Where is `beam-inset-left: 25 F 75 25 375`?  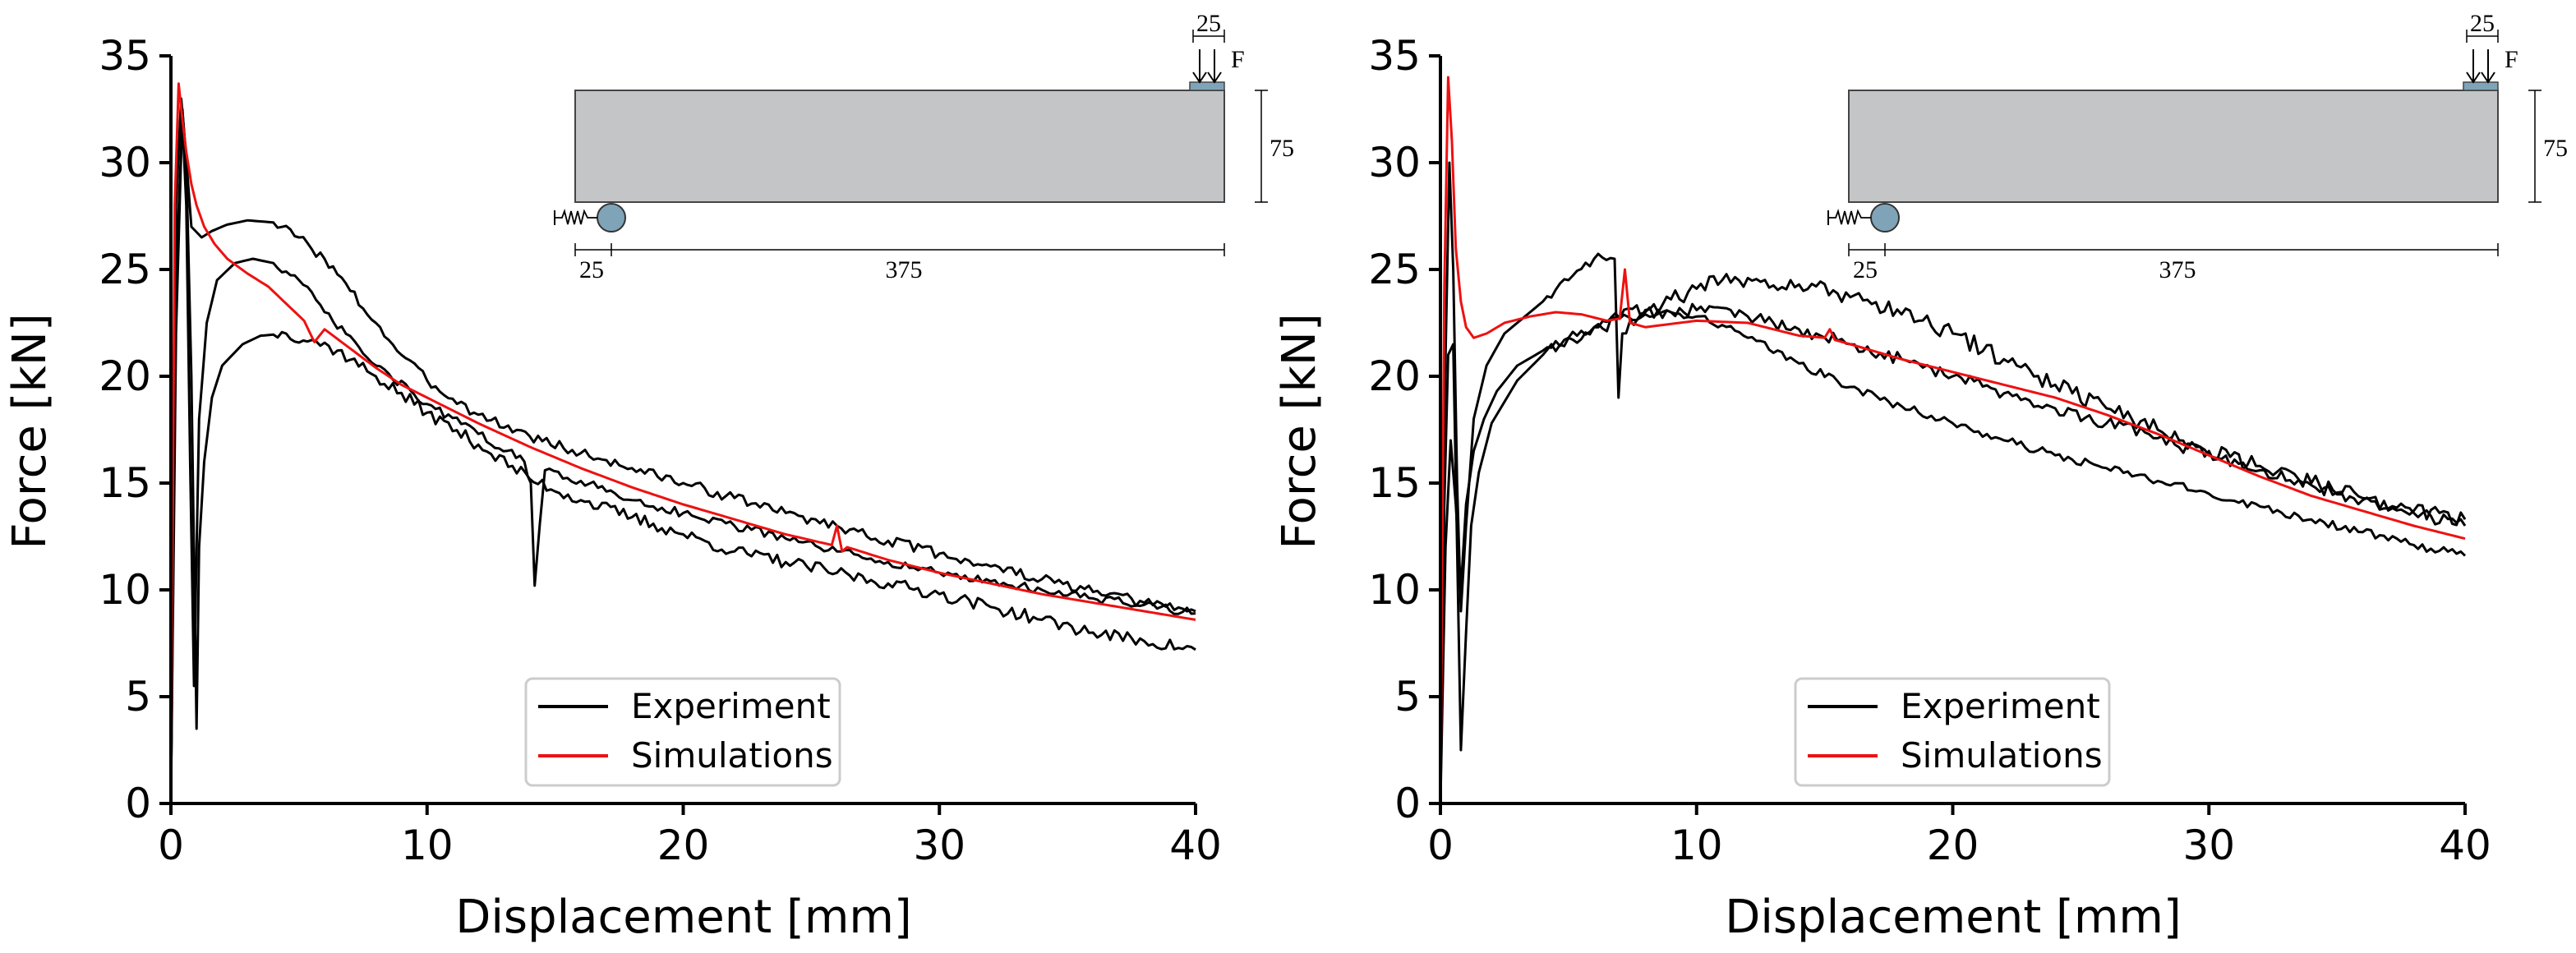 beam-inset-left: 25 F 75 25 375 is located at coordinates (924, 146).